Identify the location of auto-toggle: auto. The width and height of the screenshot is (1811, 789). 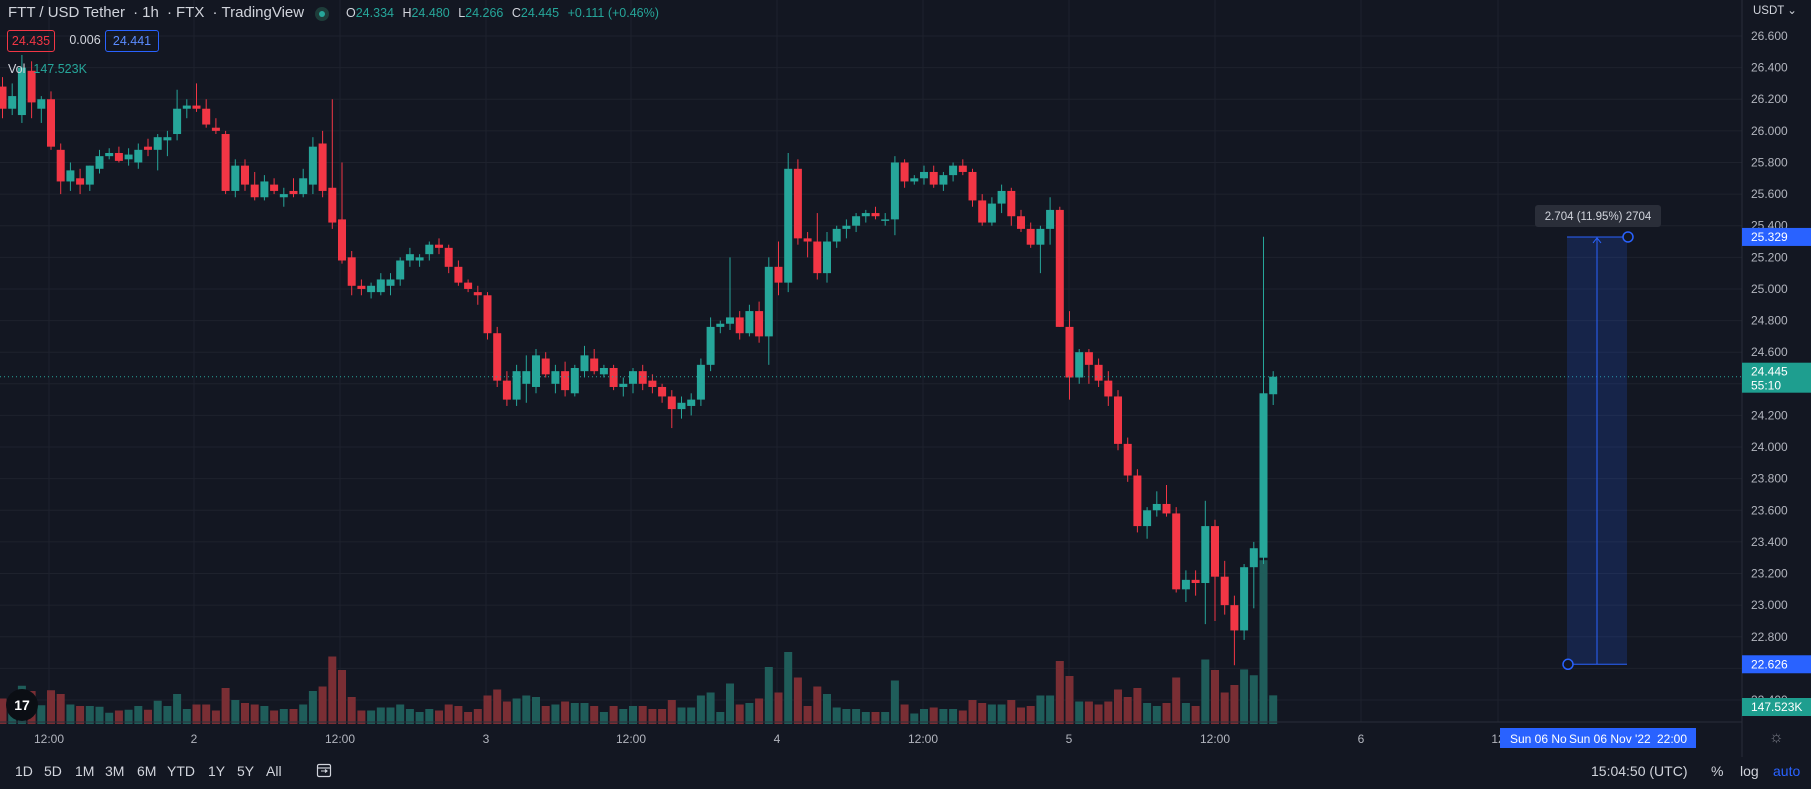
(1787, 771).